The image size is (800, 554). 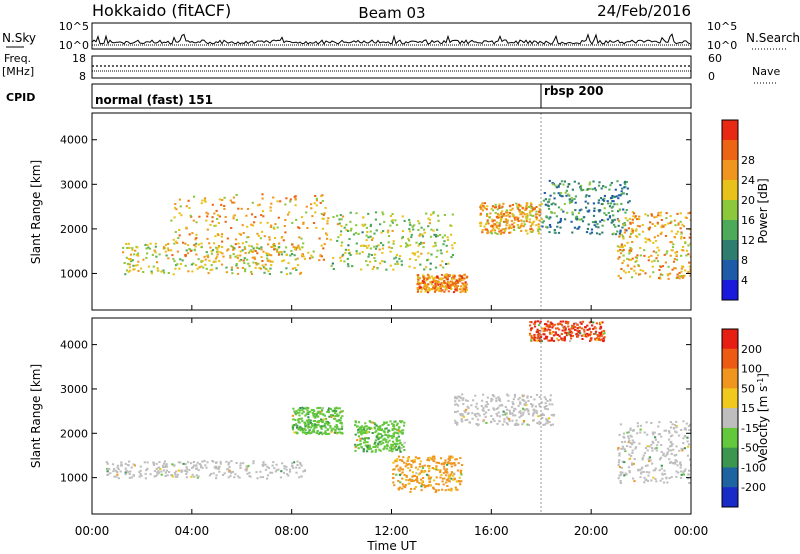 I want to click on velocity-colorbar-tick: 15, so click(x=748, y=408).